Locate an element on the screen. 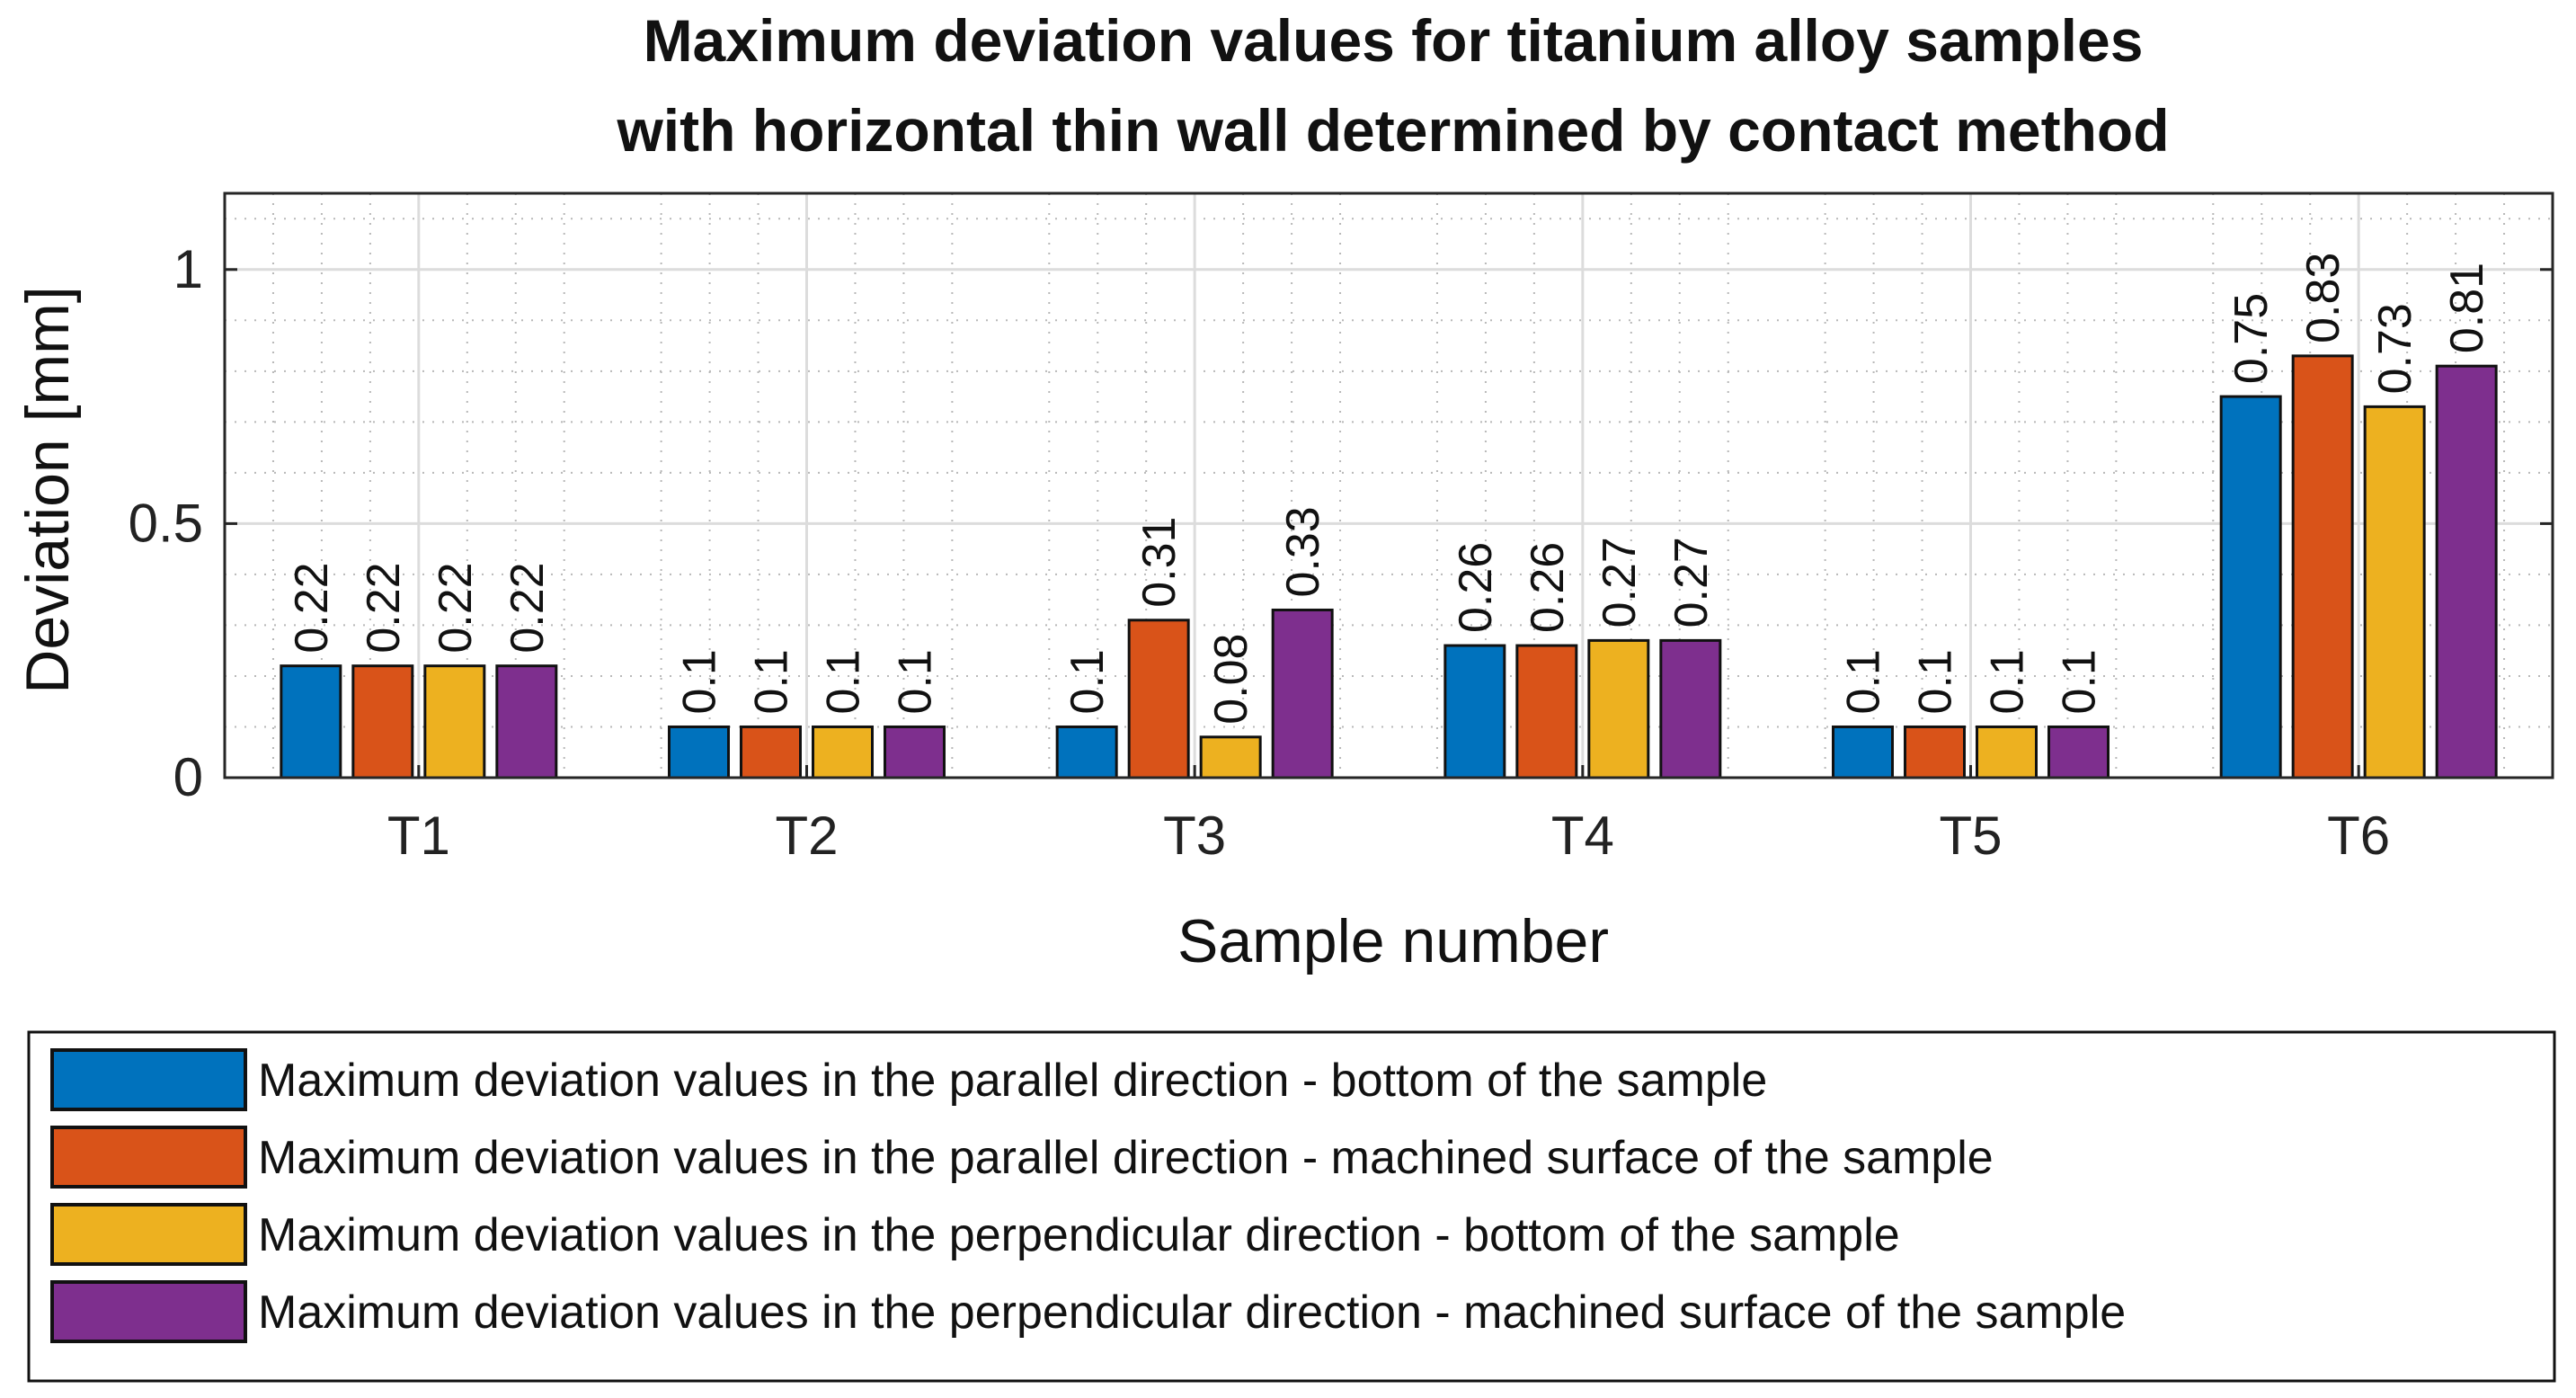 The width and height of the screenshot is (2576, 1398). data-label-T6-series-2: 0.83 is located at coordinates (2323, 298).